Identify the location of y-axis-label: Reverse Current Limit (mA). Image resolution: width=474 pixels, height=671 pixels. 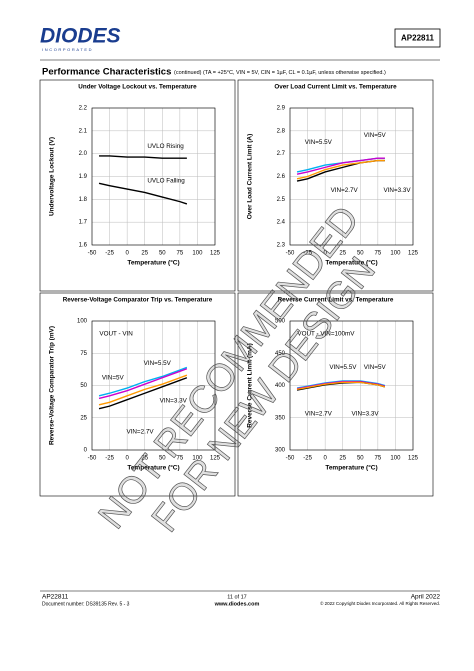
(250, 385).